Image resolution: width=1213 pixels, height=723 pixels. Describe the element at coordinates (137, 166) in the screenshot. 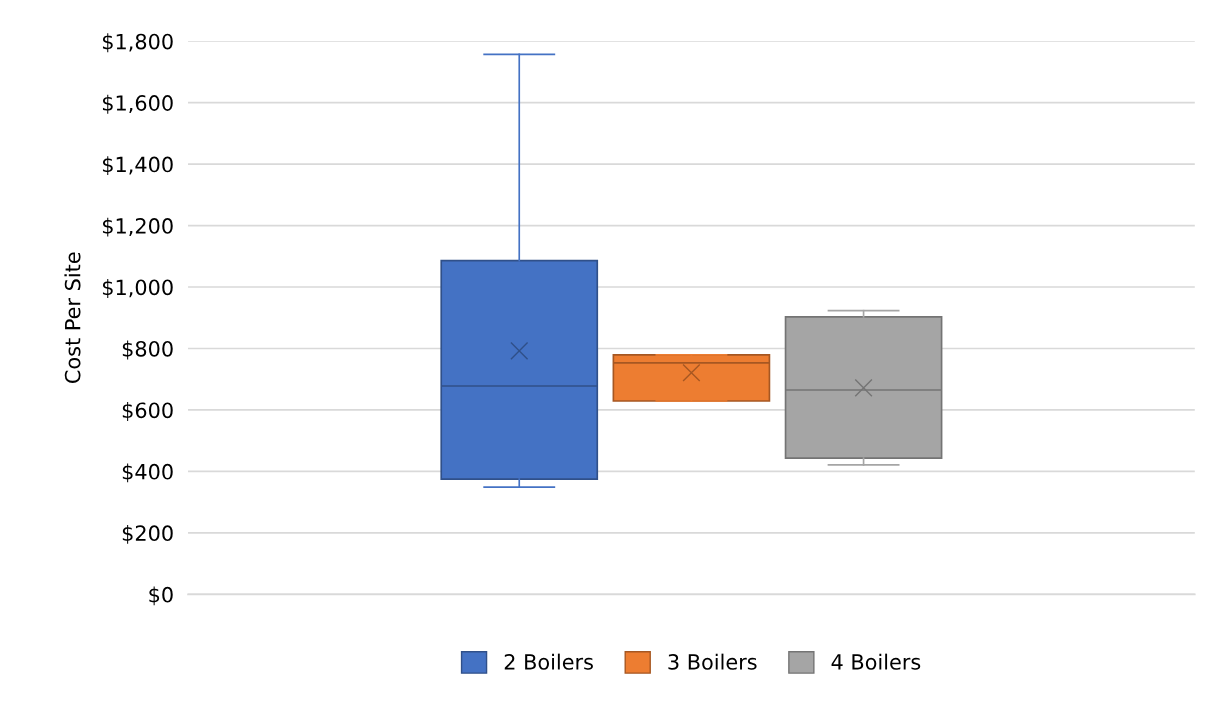

I see `y-tick-label: $1,400` at that location.